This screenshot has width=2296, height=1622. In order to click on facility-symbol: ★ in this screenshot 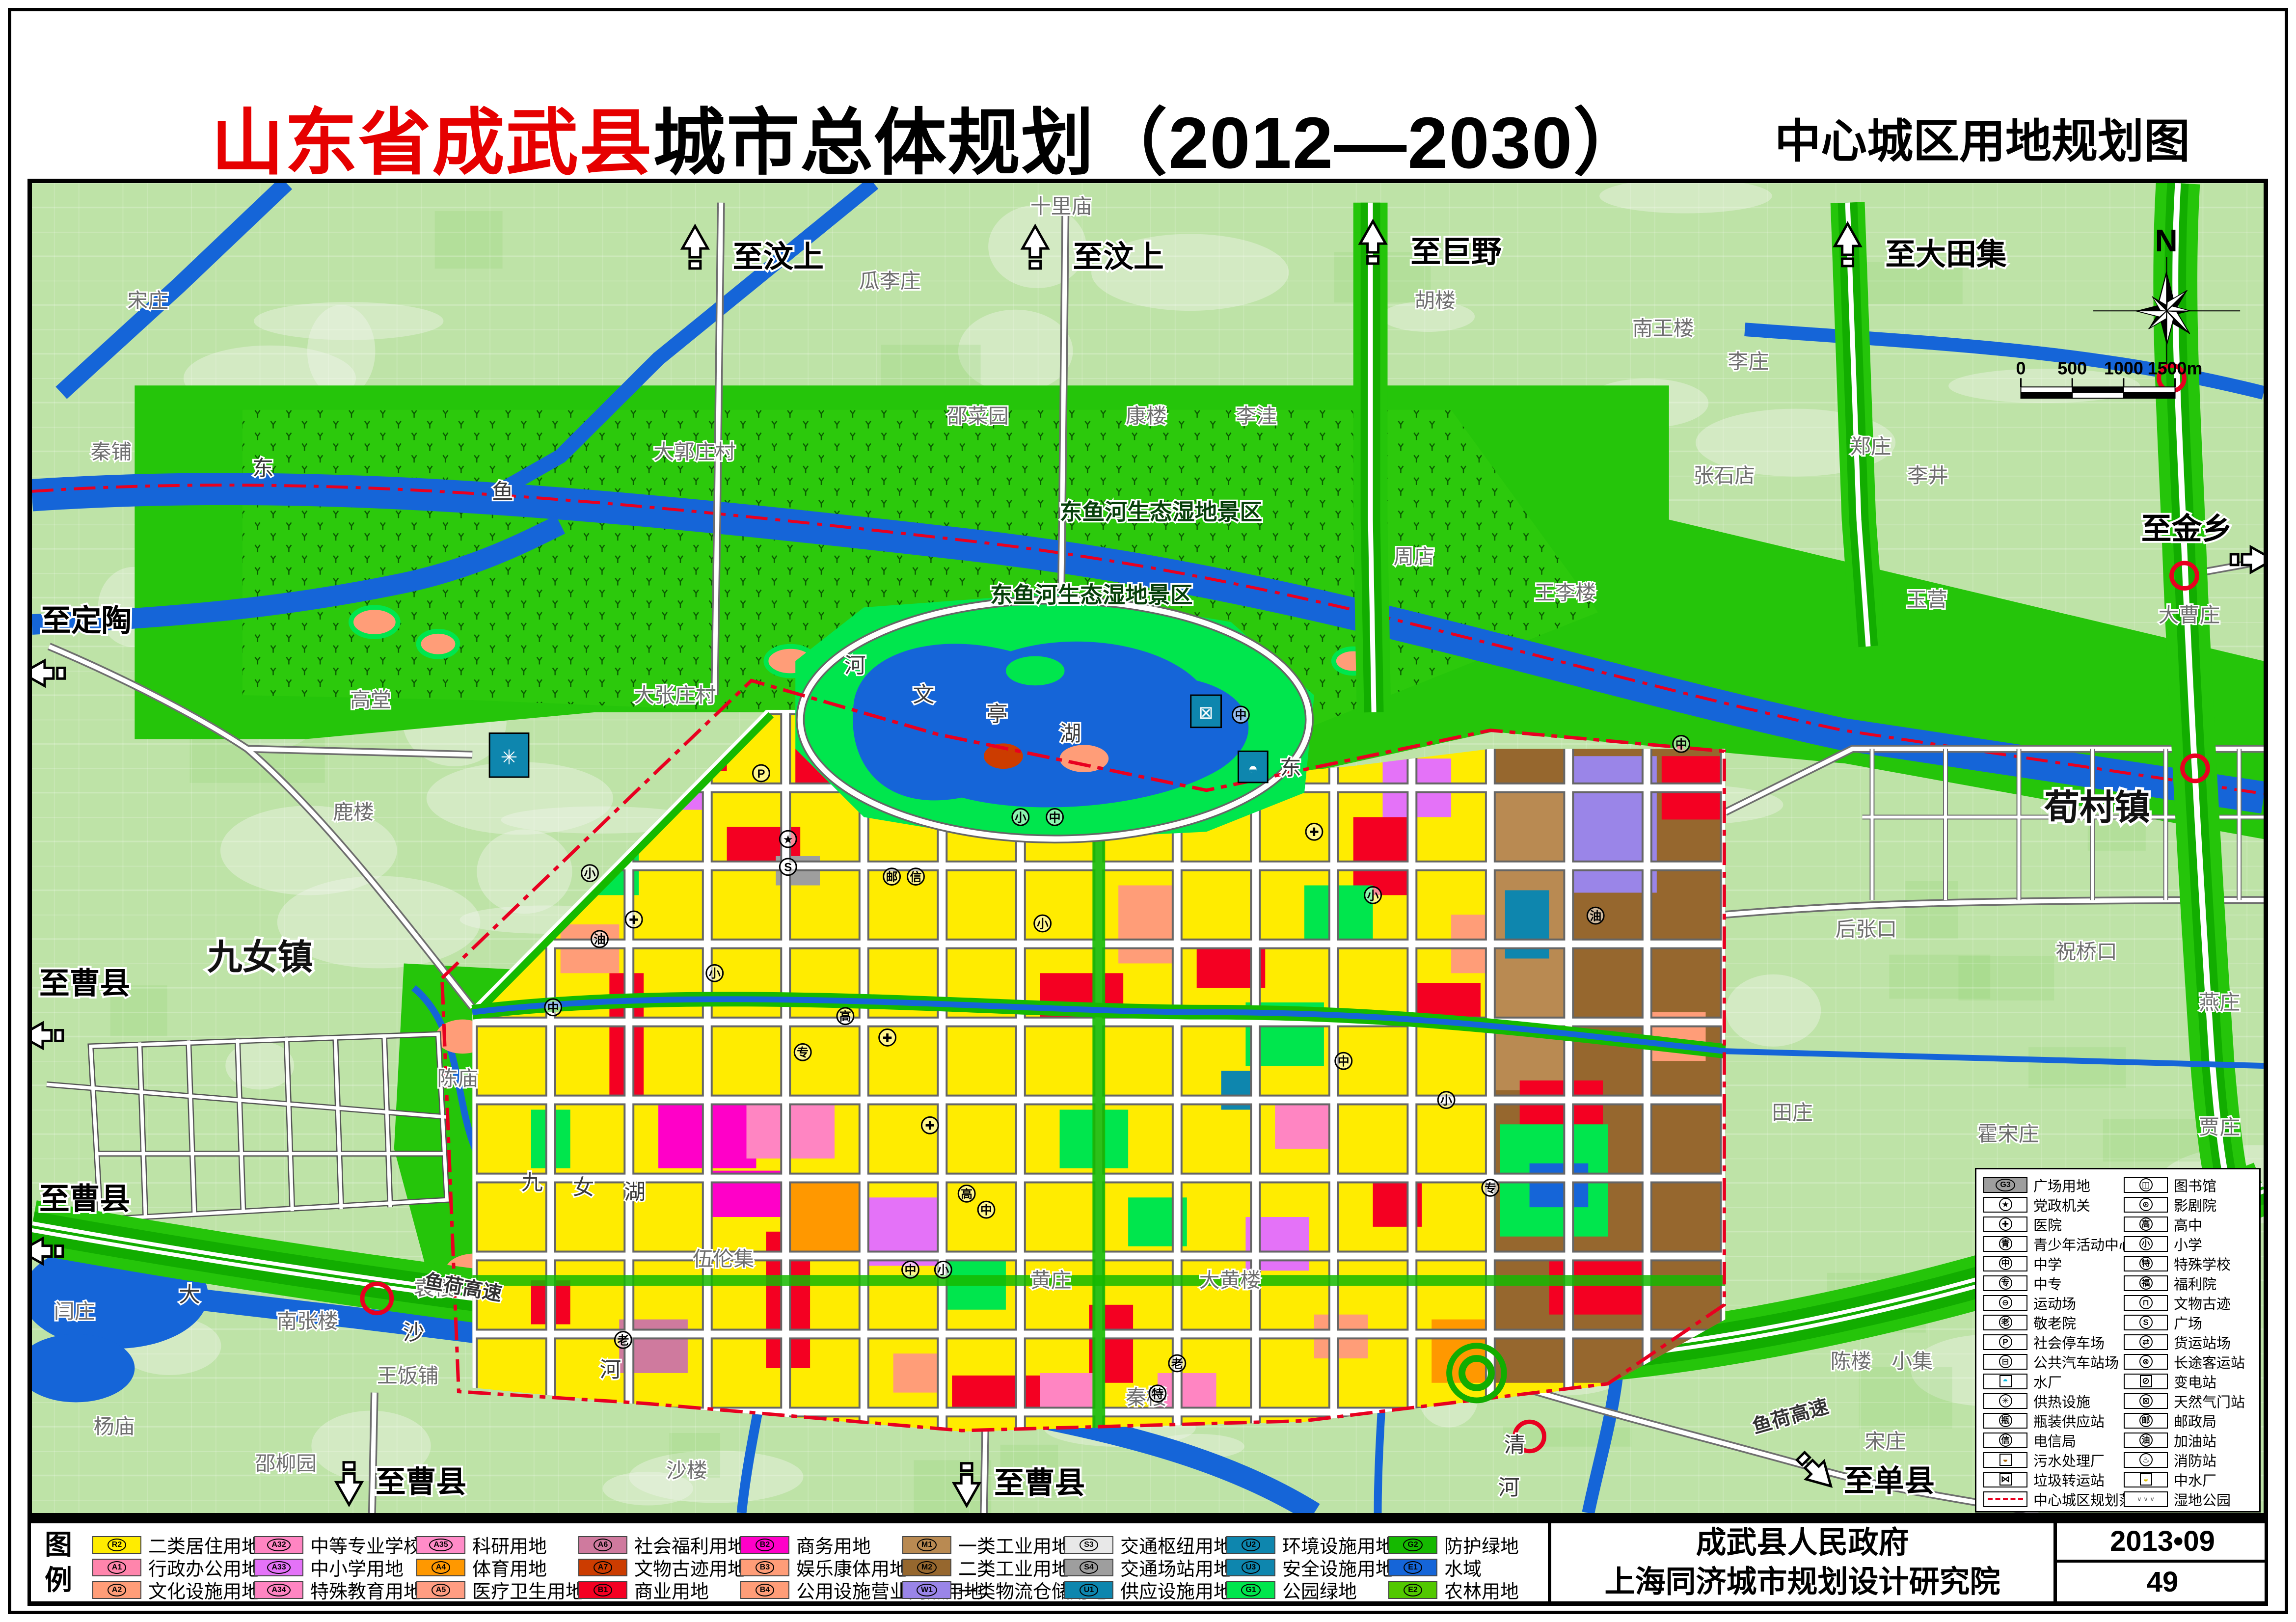, I will do `click(788, 839)`.